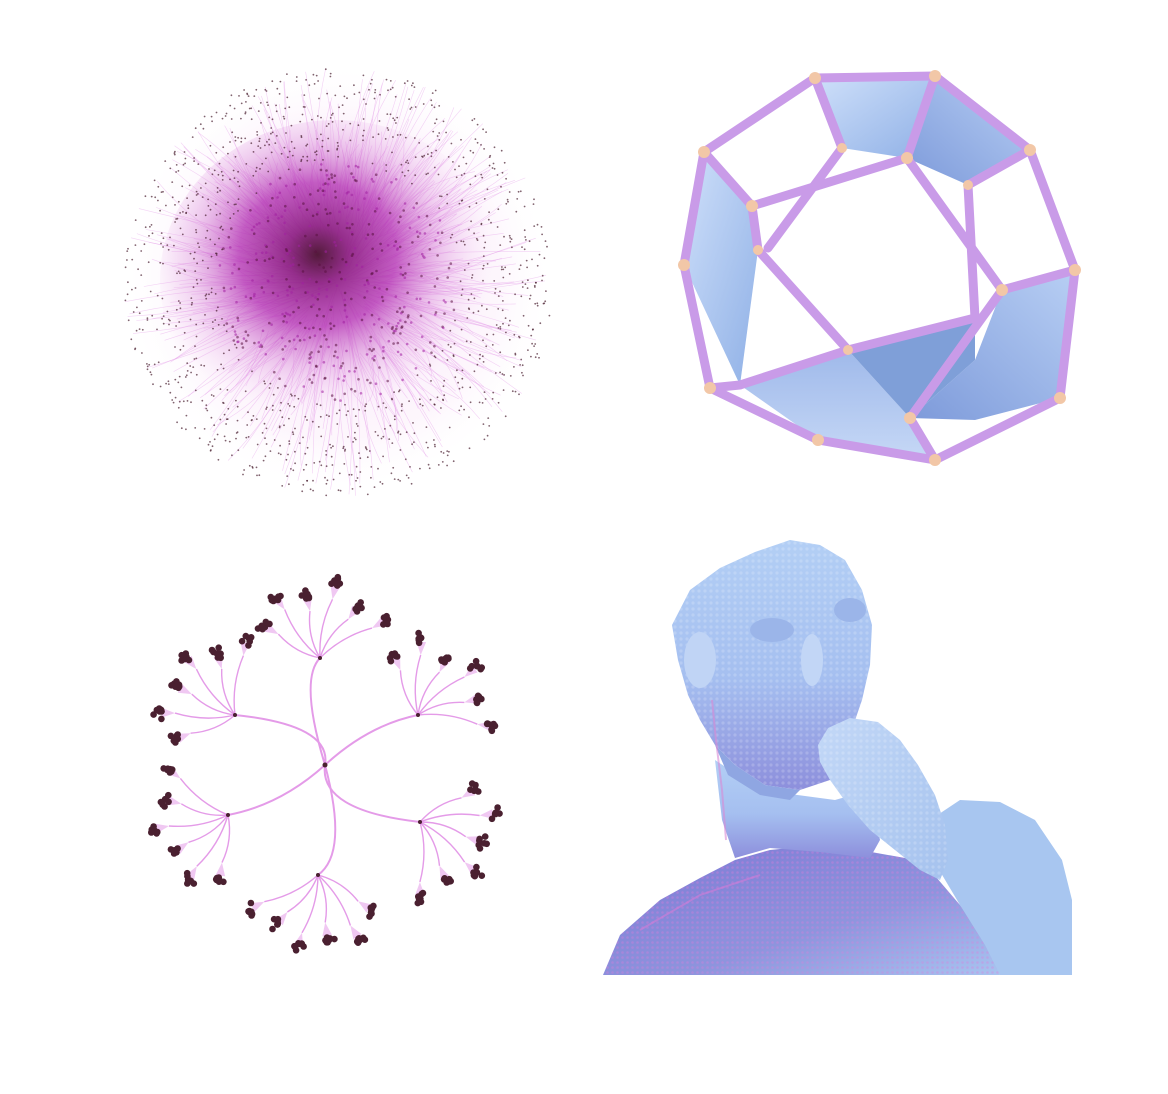  What do you see at coordinates (875, 117) in the screenshot?
I see `face-top` at bounding box center [875, 117].